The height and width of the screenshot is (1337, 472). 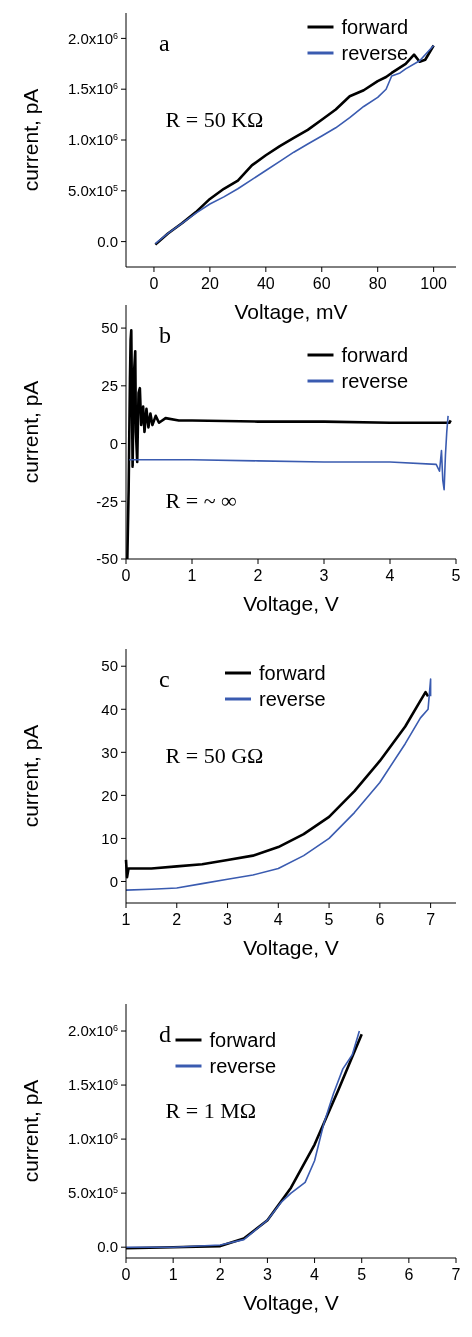 I want to click on x-tick-label: 60, so click(x=321, y=283).